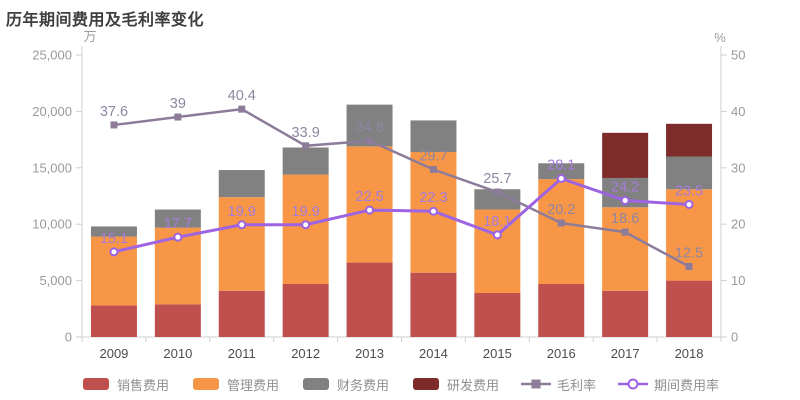 Image resolution: width=800 pixels, height=400 pixels. Describe the element at coordinates (497, 222) in the screenshot. I see `expense-ratio-data-label: 18.1` at that location.